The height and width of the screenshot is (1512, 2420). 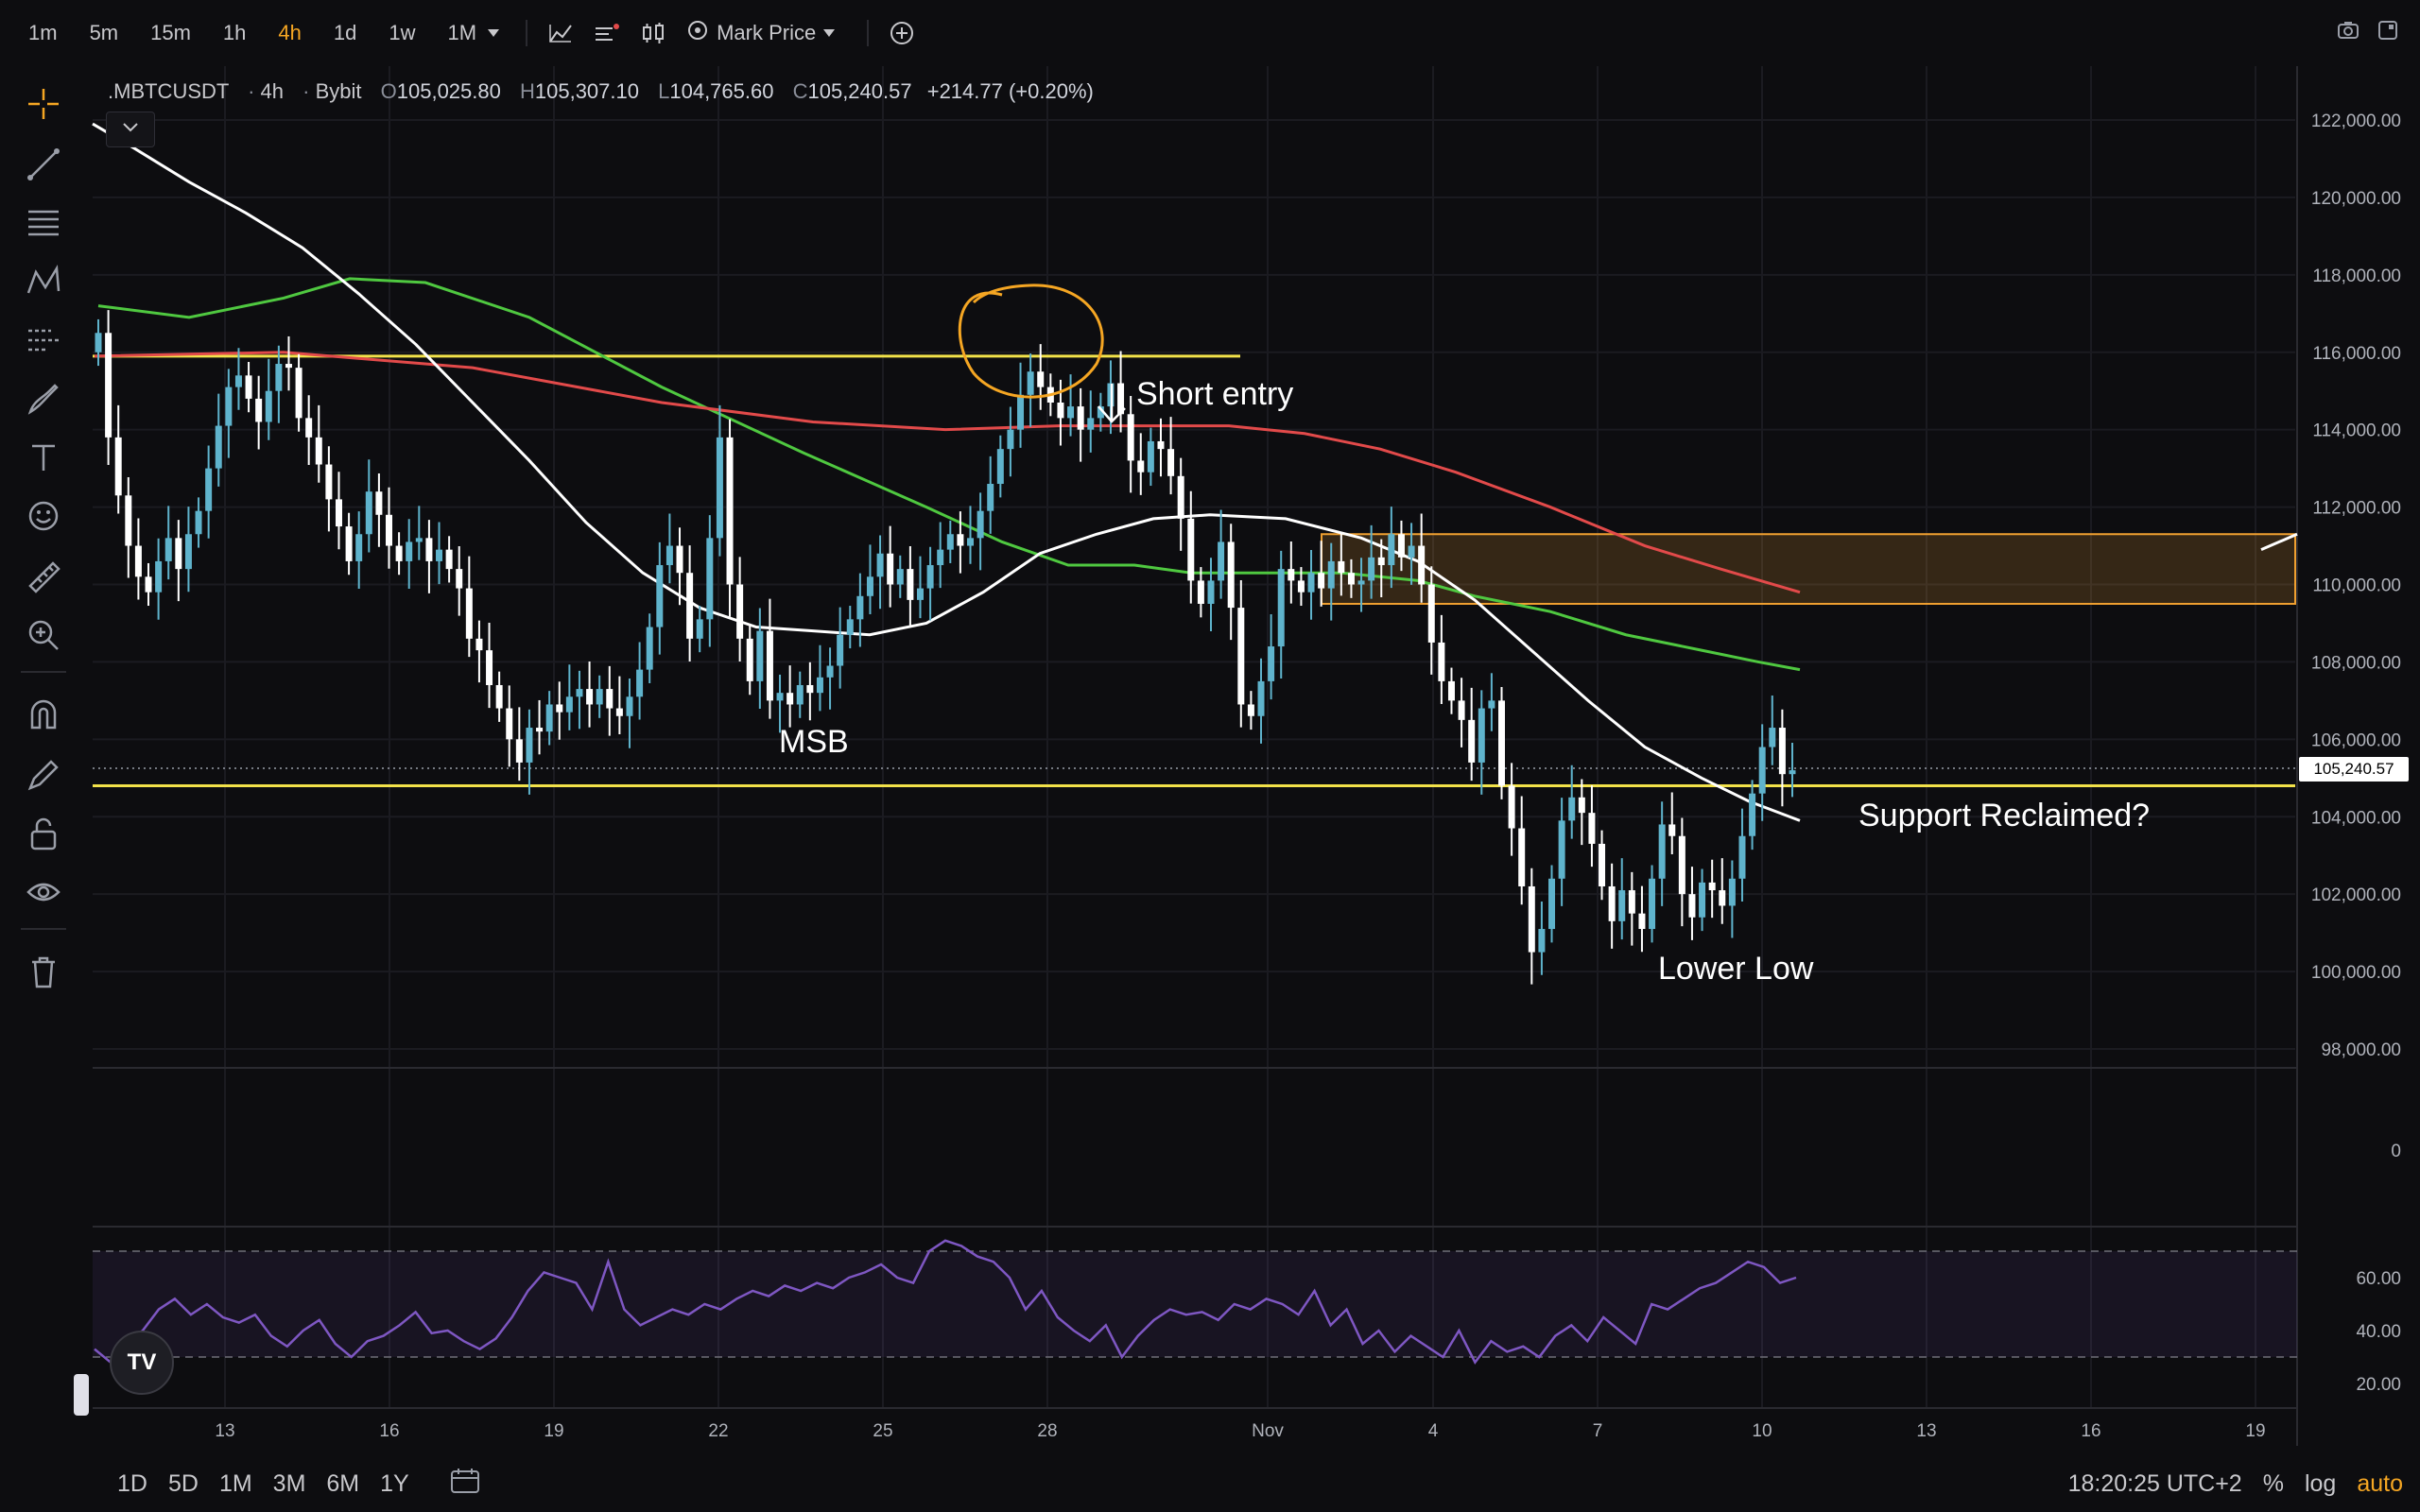 I want to click on price-axis-label: 118,000.00, so click(x=2356, y=276).